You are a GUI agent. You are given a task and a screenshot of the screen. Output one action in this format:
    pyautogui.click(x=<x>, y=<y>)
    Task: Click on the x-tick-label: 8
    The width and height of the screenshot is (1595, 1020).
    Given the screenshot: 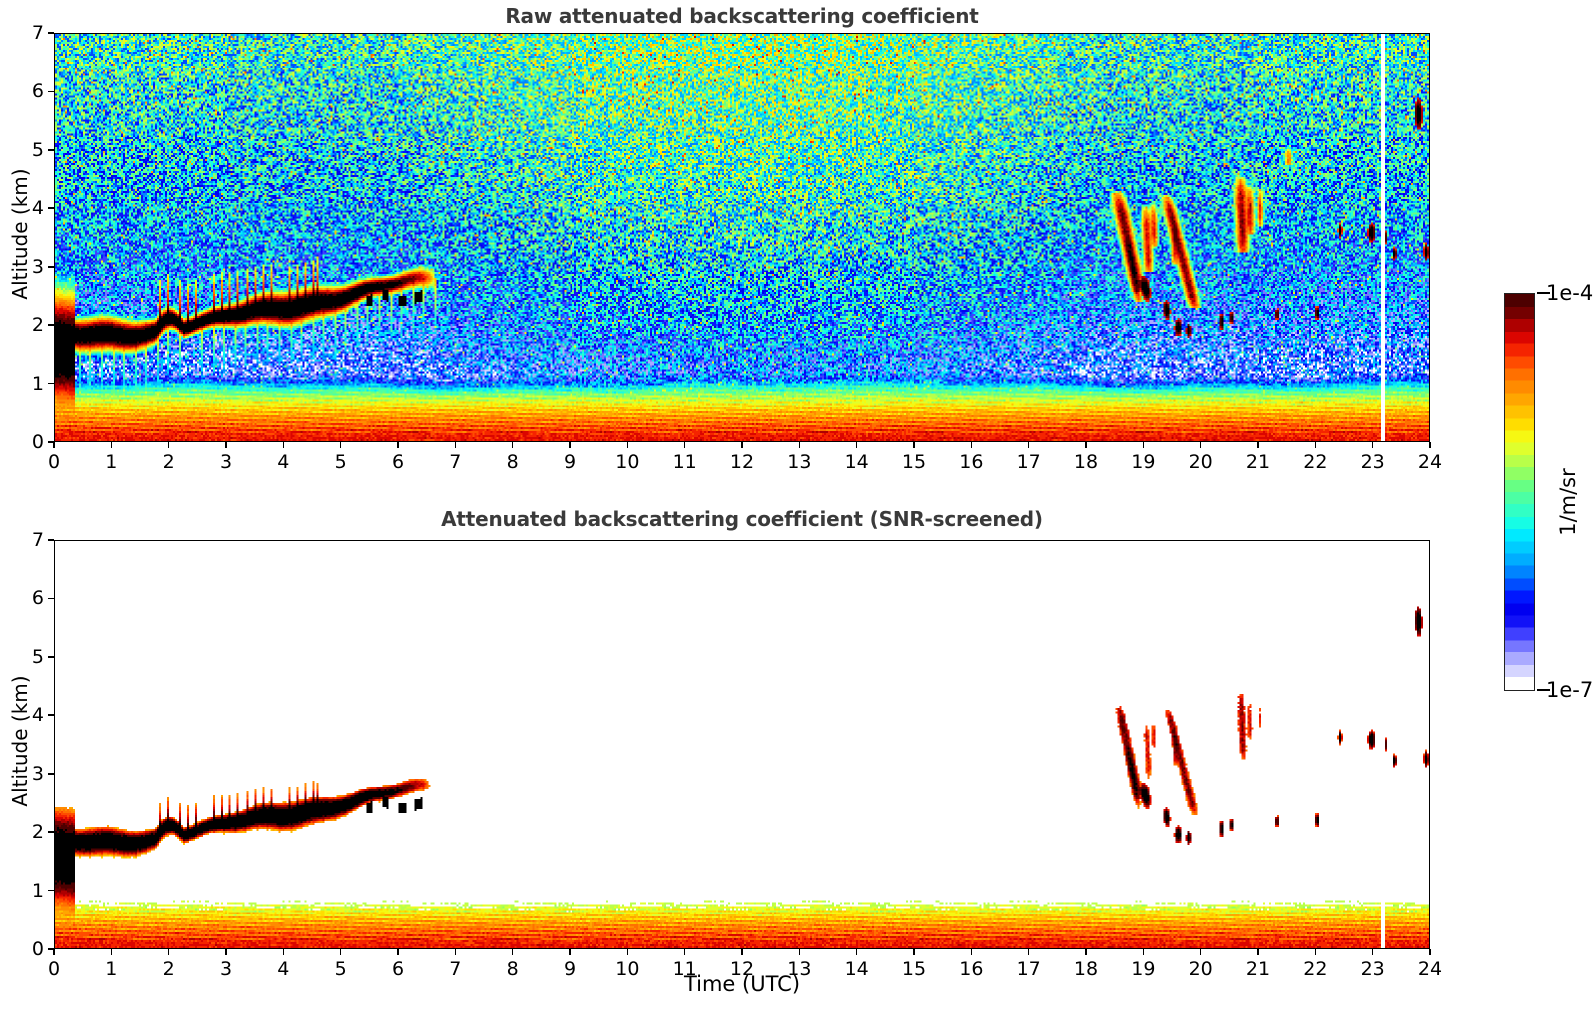 What is the action you would take?
    pyautogui.click(x=512, y=462)
    